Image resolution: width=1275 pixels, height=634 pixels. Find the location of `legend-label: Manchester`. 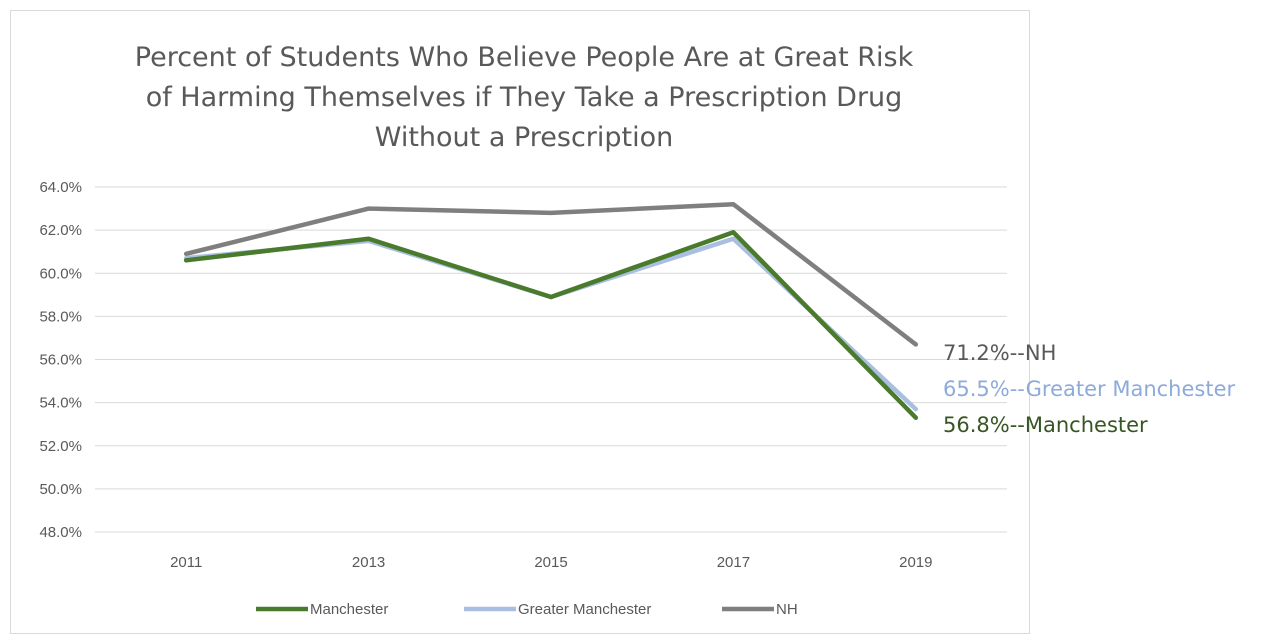

legend-label: Manchester is located at coordinates (349, 609).